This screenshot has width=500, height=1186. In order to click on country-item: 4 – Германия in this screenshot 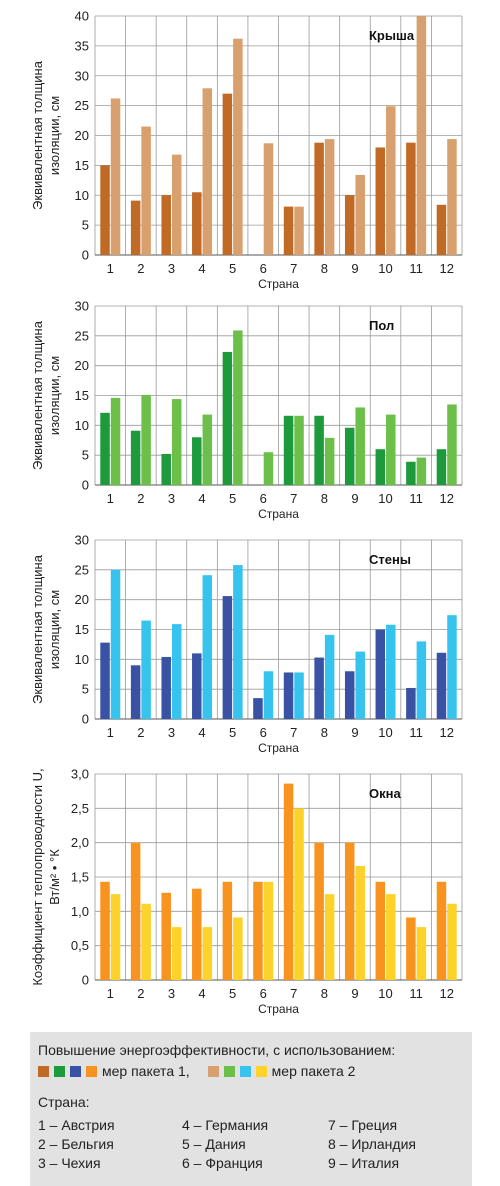, I will do `click(225, 1125)`.